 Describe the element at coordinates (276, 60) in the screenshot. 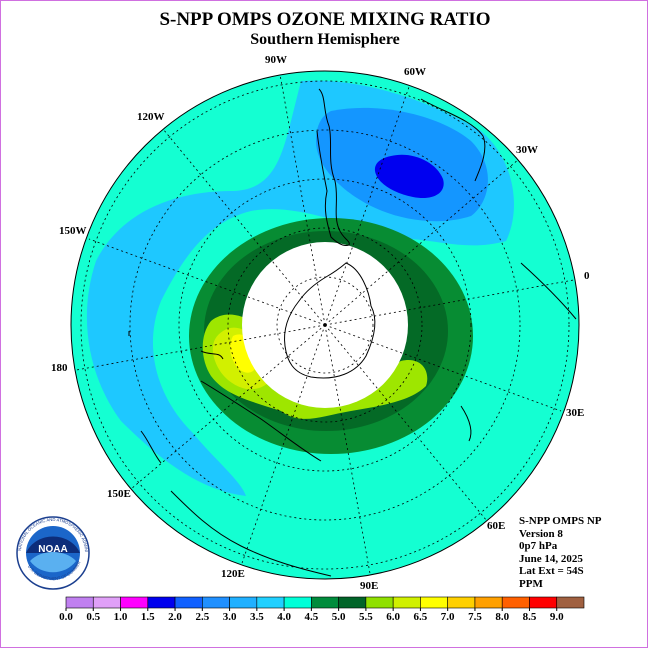

I see `lon-label-90w: 90W` at that location.